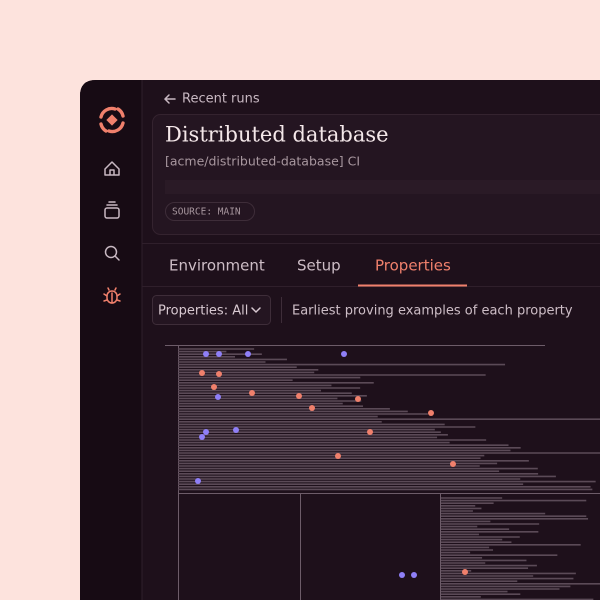 Image resolution: width=600 pixels, height=600 pixels. I want to click on run-subtitle: [acme/distributed-database] CI, so click(262, 161).